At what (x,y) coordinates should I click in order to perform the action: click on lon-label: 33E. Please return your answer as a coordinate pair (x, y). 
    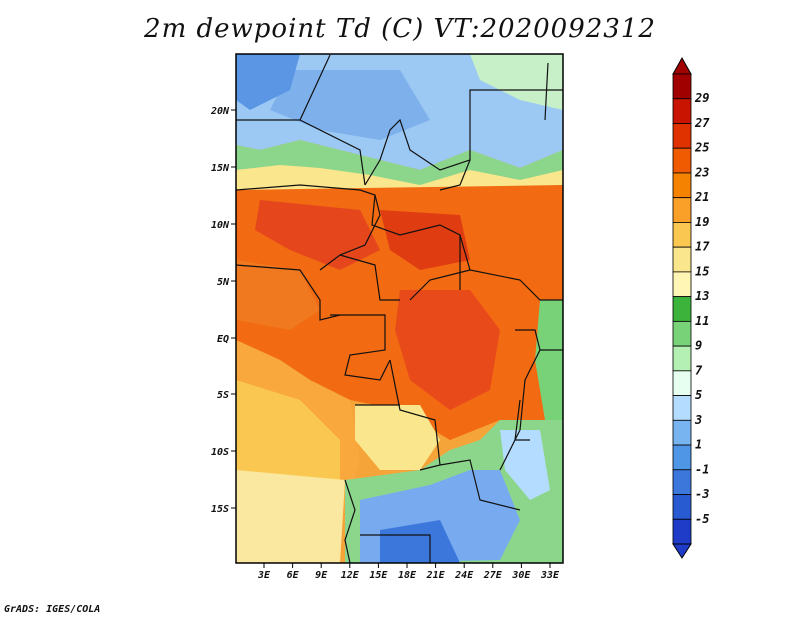
    Looking at the image, I should click on (550, 575).